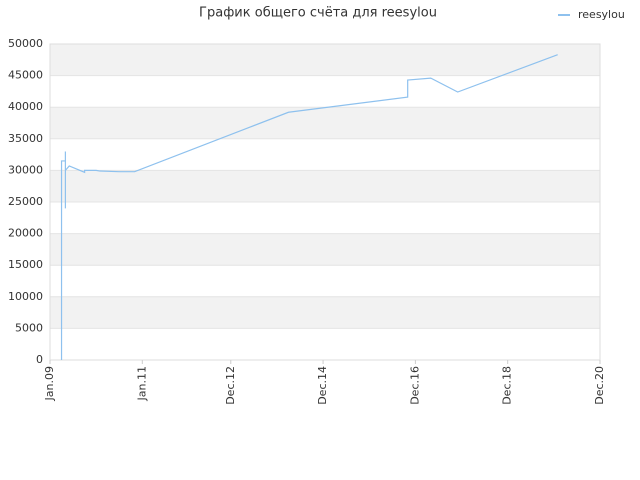 Image resolution: width=640 pixels, height=480 pixels. I want to click on y-tick-label: 10000, so click(25, 296).